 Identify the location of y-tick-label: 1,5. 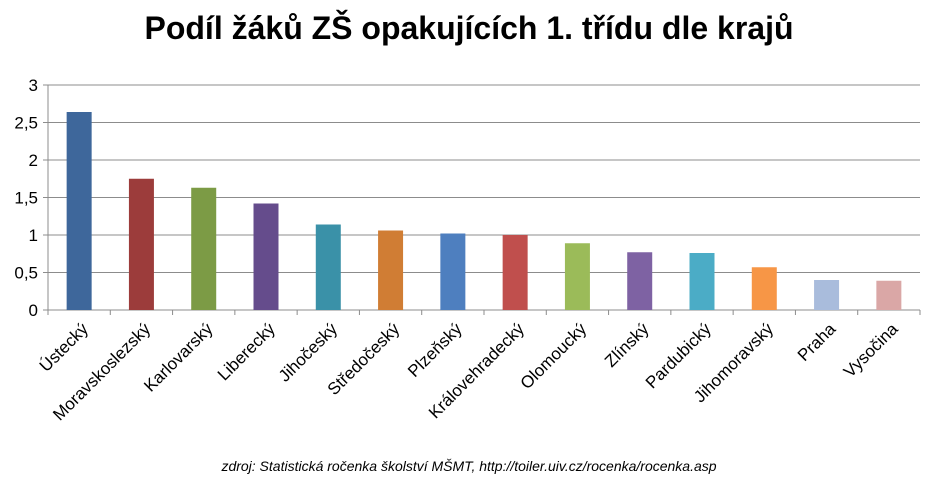
(26, 198).